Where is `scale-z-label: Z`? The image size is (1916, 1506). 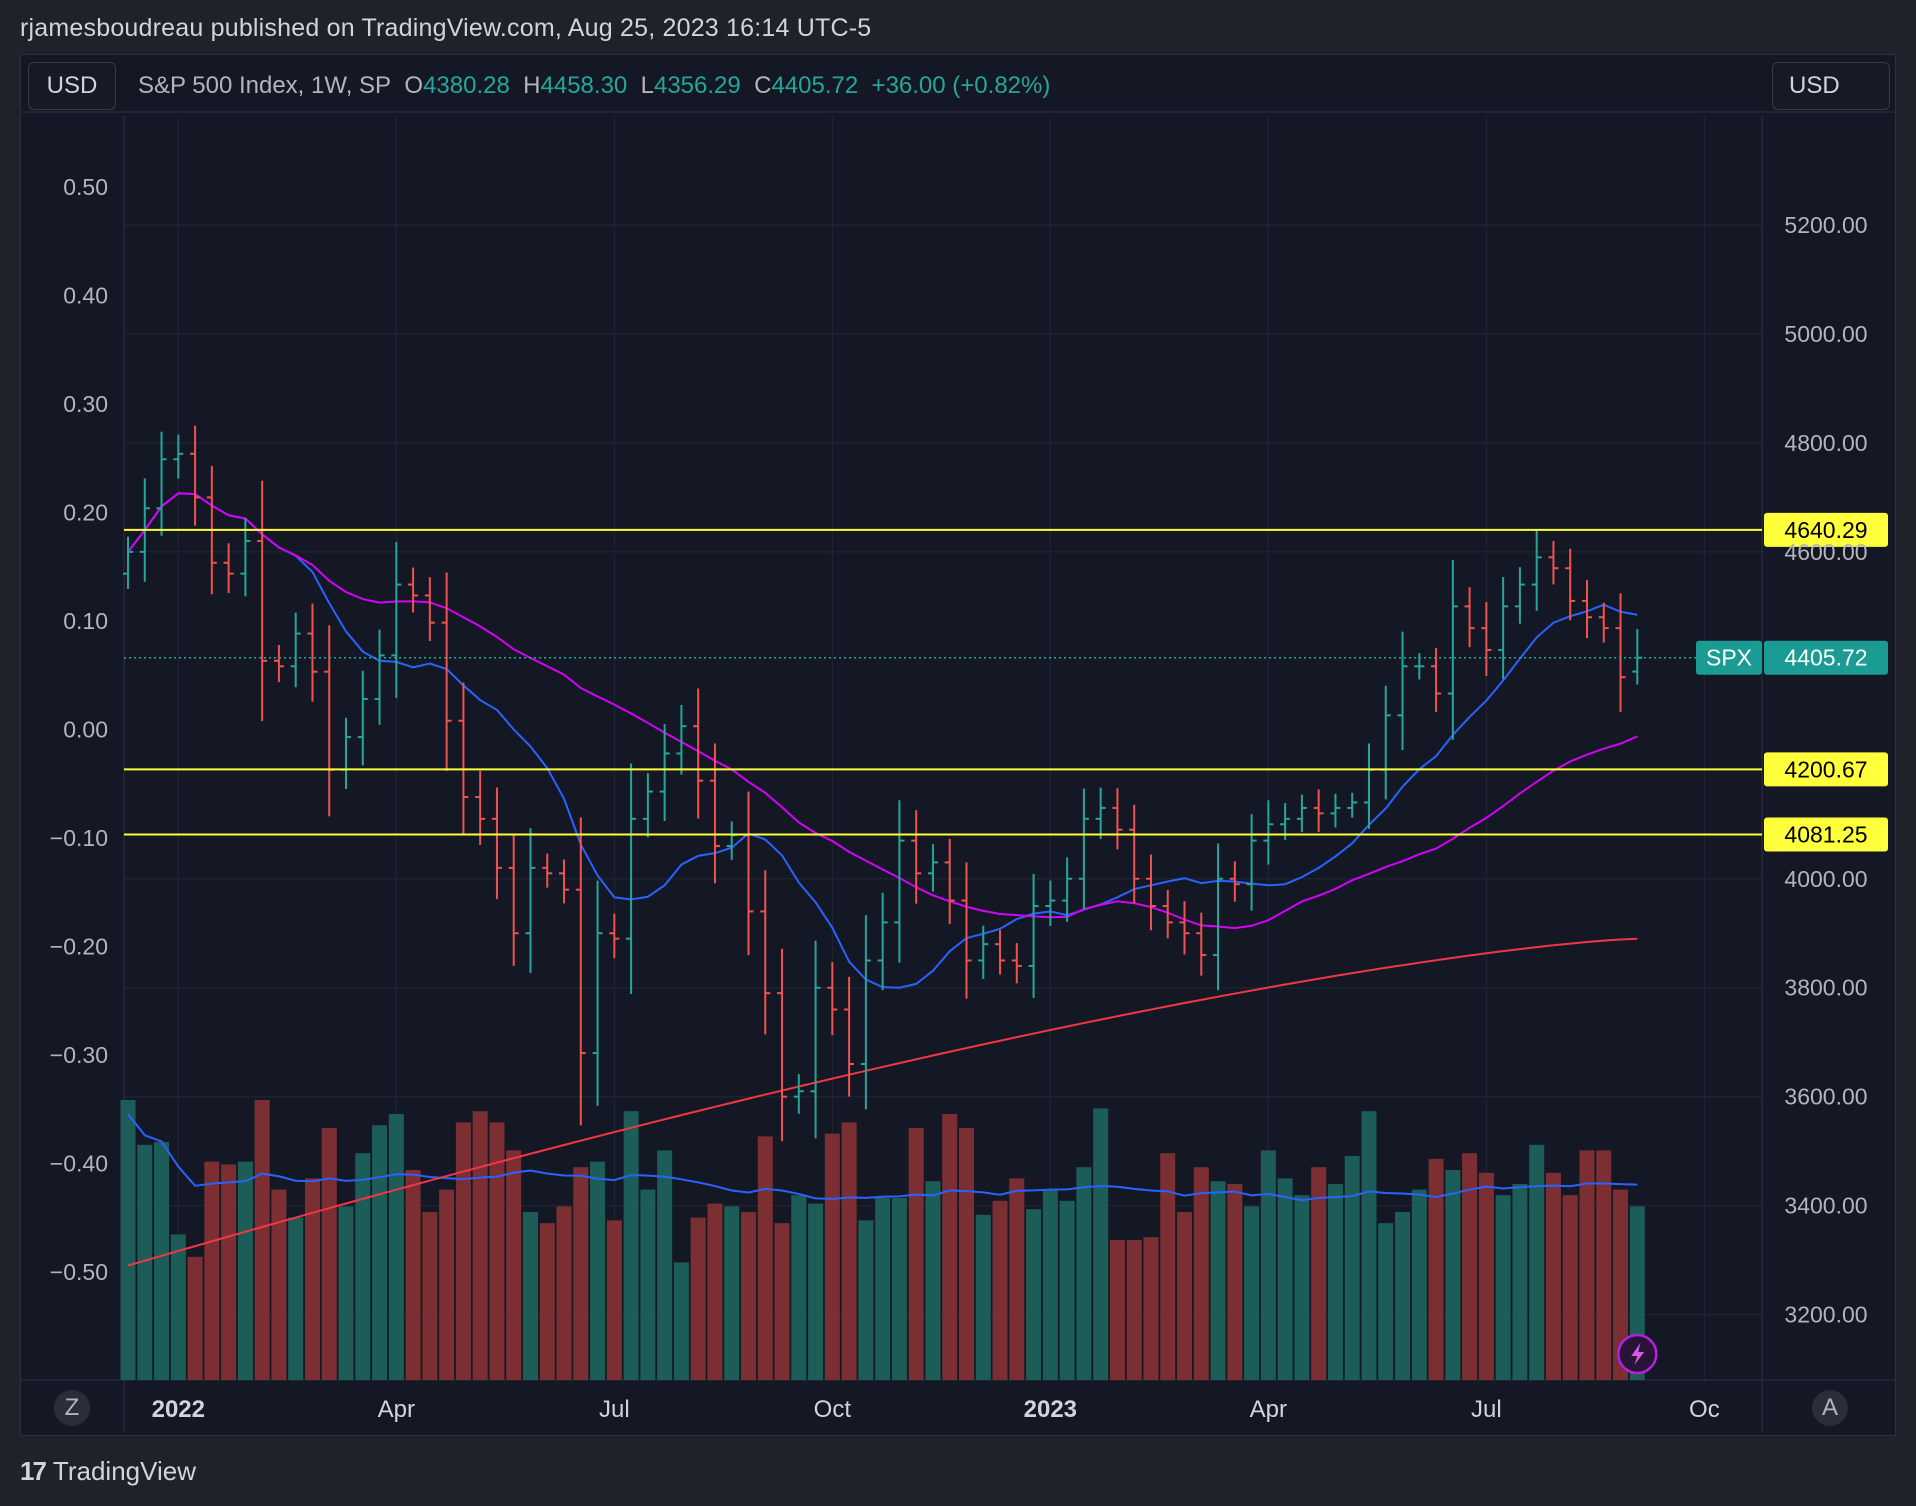
scale-z-label: Z is located at coordinates (72, 1407).